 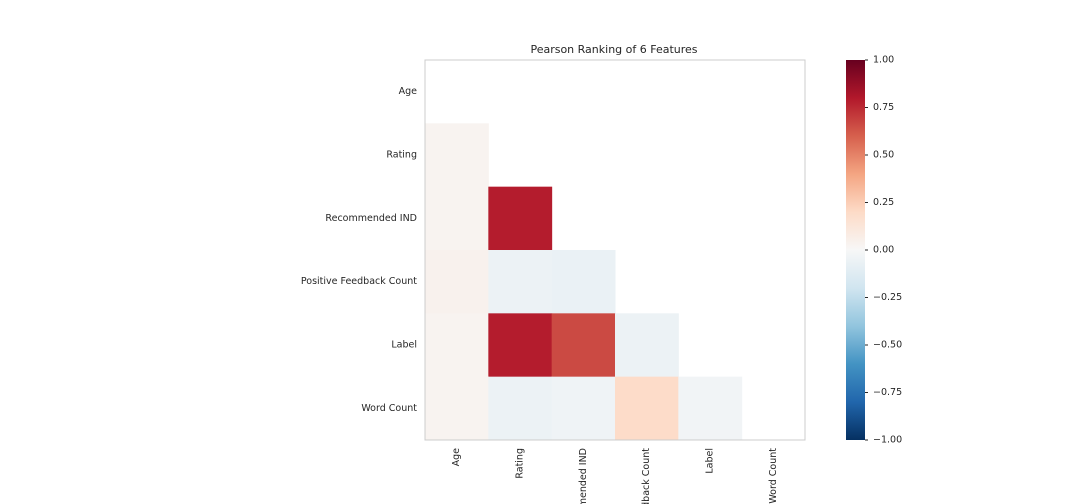 What do you see at coordinates (456, 457) in the screenshot?
I see `x-tick-label: Age` at bounding box center [456, 457].